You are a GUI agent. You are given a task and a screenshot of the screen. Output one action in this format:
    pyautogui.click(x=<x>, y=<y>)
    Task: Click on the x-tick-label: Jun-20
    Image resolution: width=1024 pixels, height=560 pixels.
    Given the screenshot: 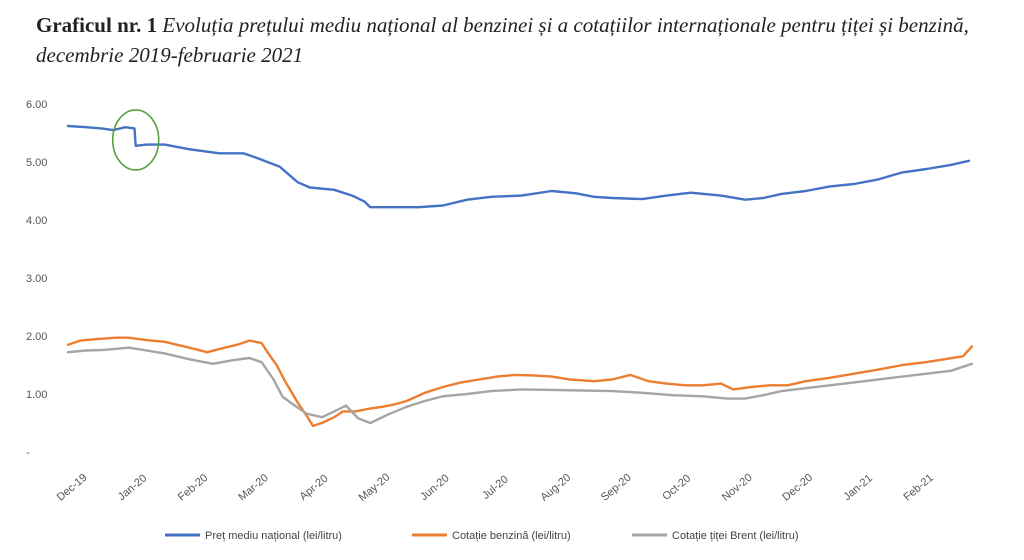 What is the action you would take?
    pyautogui.click(x=434, y=487)
    